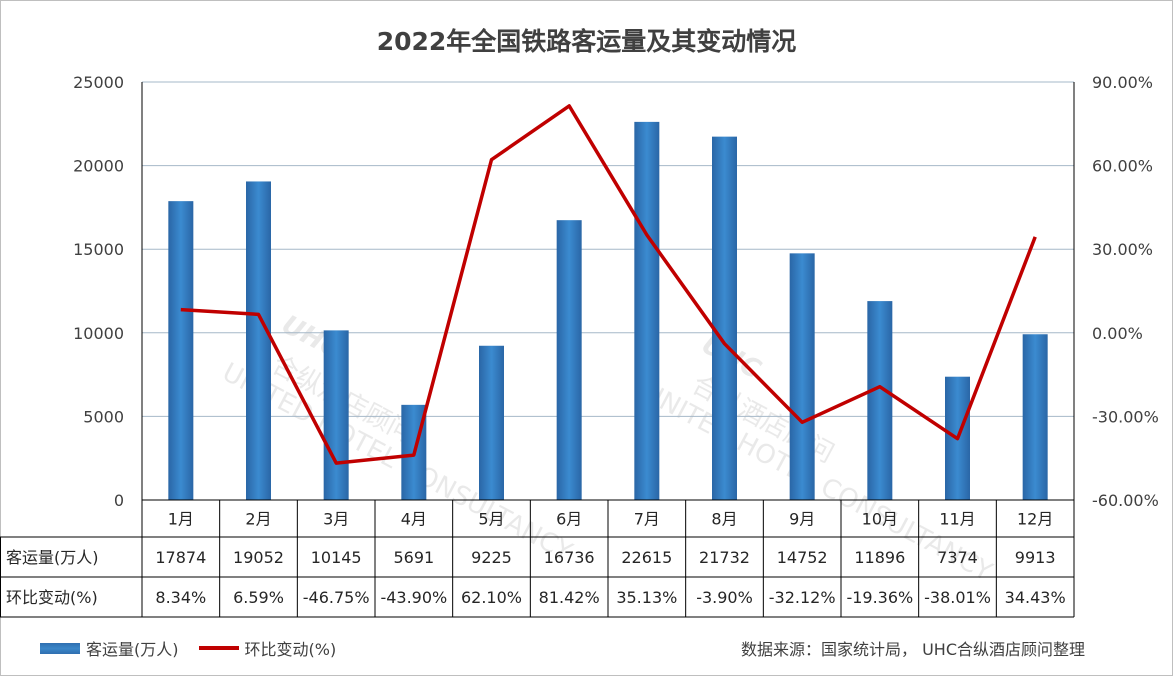 The width and height of the screenshot is (1173, 676). I want to click on table-cell-change: -32.12%, so click(802, 597).